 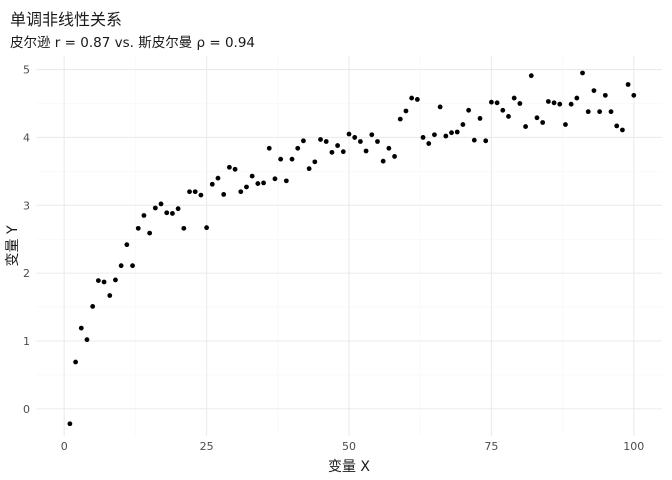 I want to click on x-tick-label: 25, so click(x=207, y=446).